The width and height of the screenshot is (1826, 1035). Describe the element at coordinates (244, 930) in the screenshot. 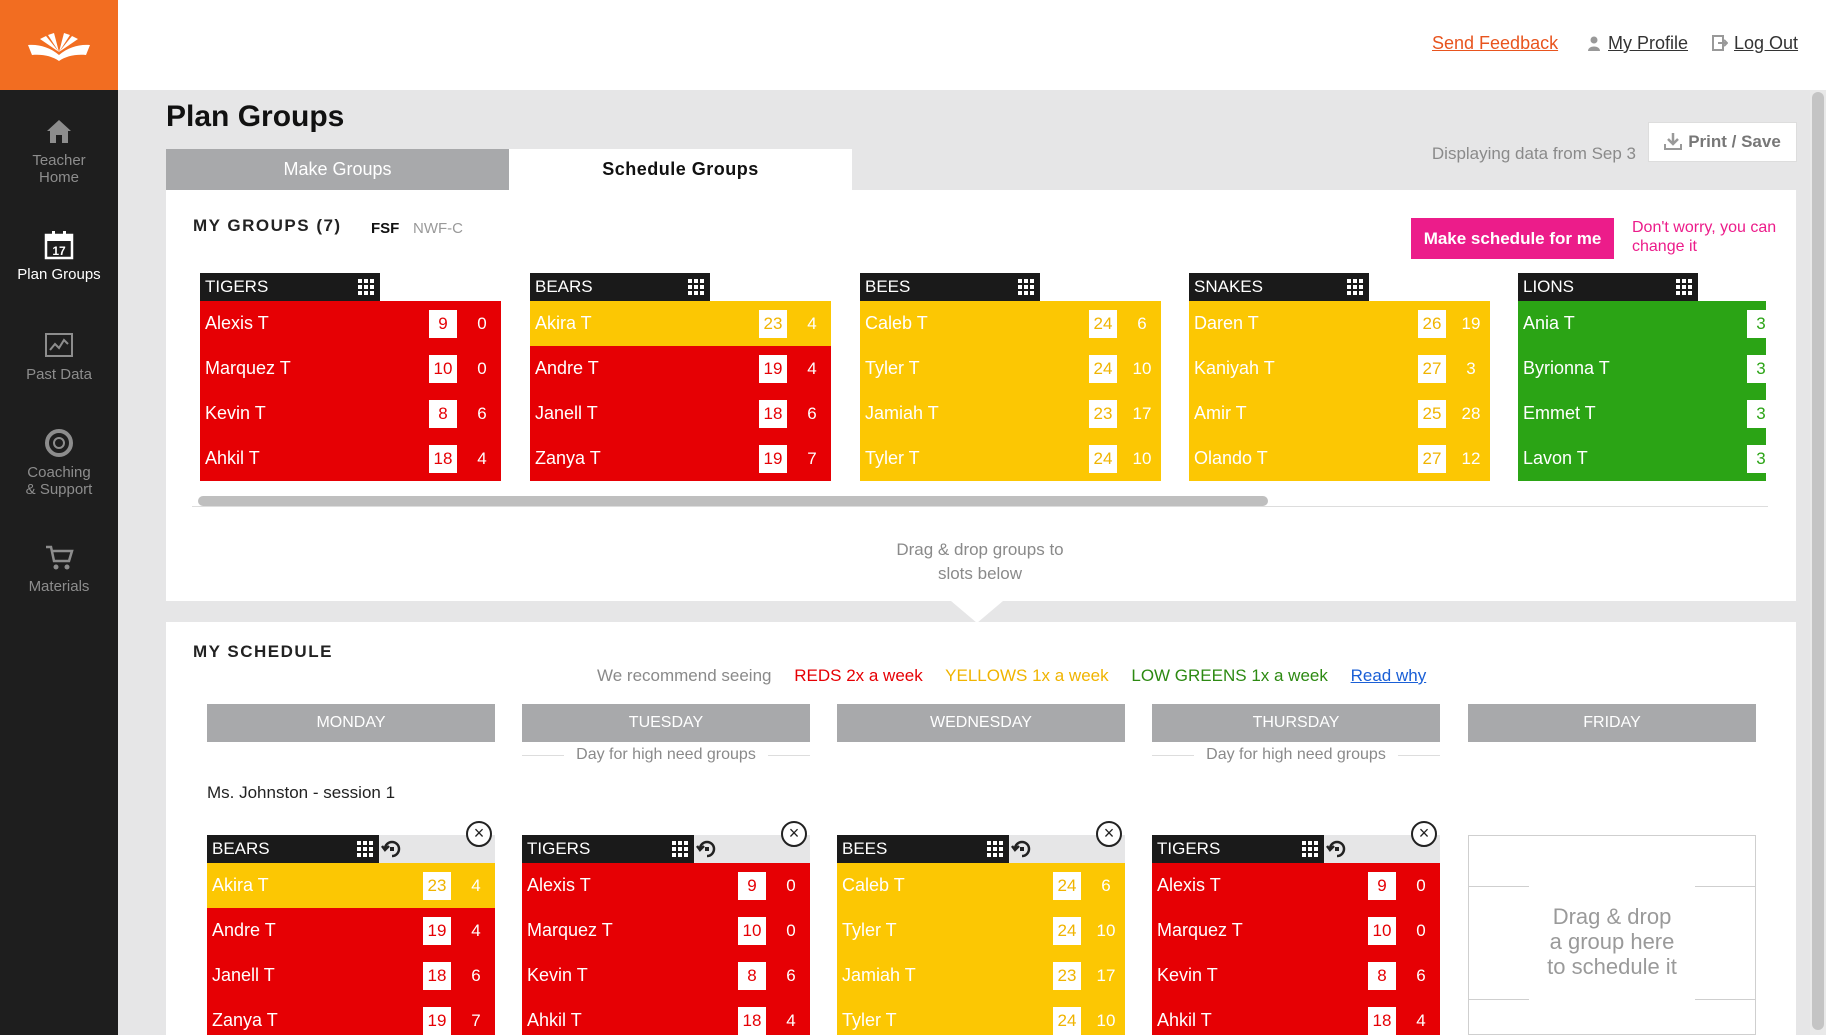

I see `student-name: Andre T` at that location.